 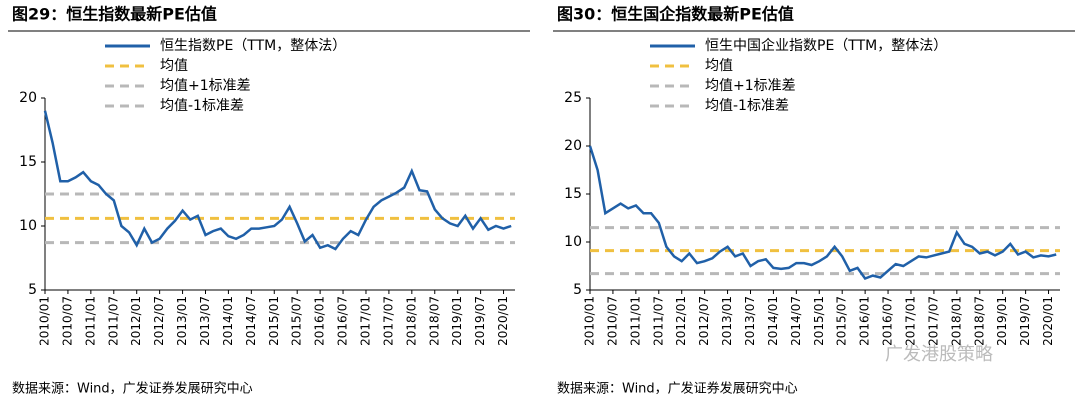 What do you see at coordinates (826, 45) in the screenshot?
I see `legend-label: 恒生中国企业指数PE（TTM，整体法）` at bounding box center [826, 45].